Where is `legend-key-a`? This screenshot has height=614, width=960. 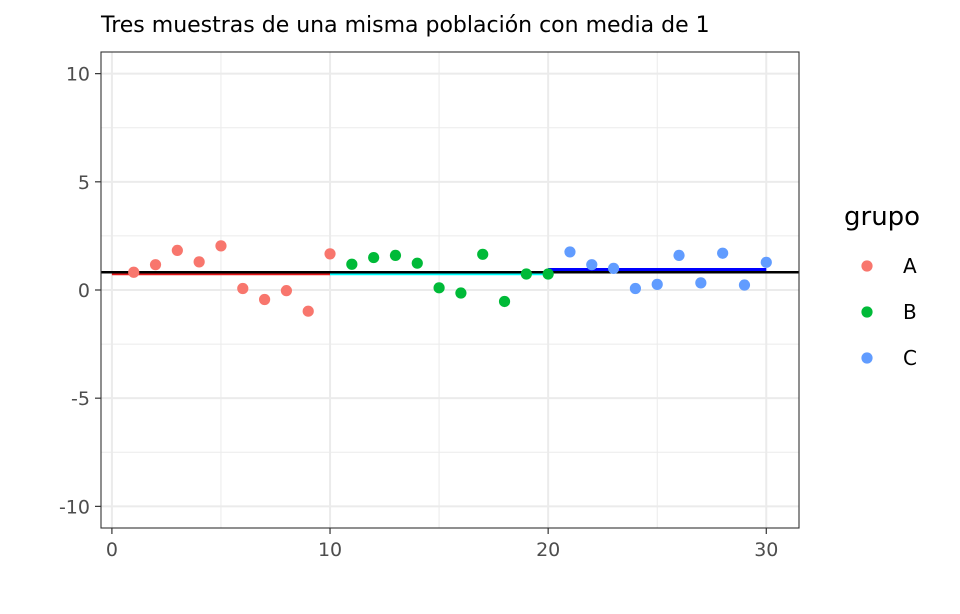
legend-key-a is located at coordinates (867, 266).